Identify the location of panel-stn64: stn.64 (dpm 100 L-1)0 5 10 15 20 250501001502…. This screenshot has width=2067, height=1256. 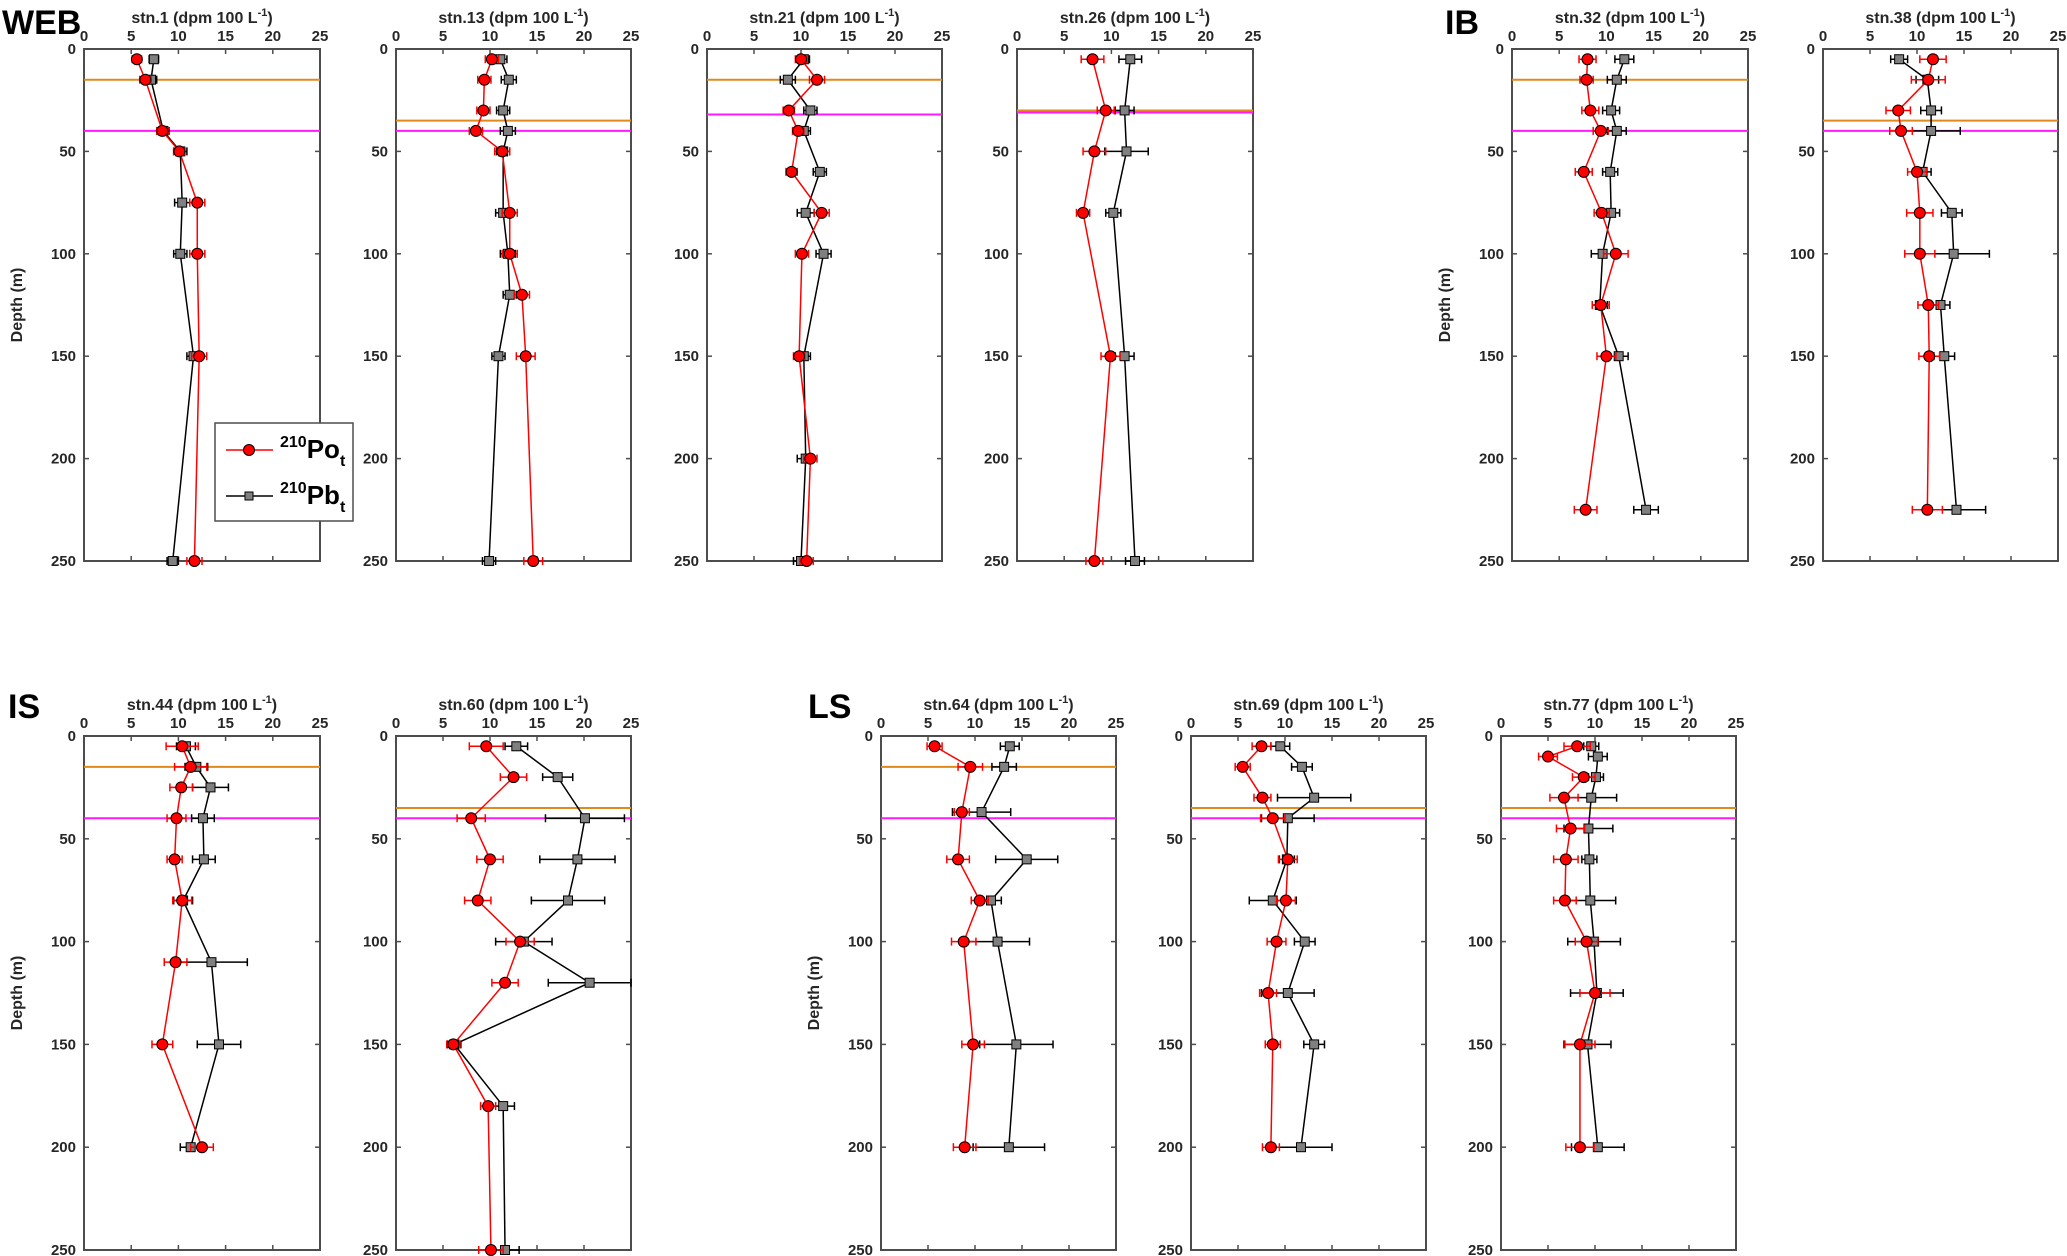
(965, 975).